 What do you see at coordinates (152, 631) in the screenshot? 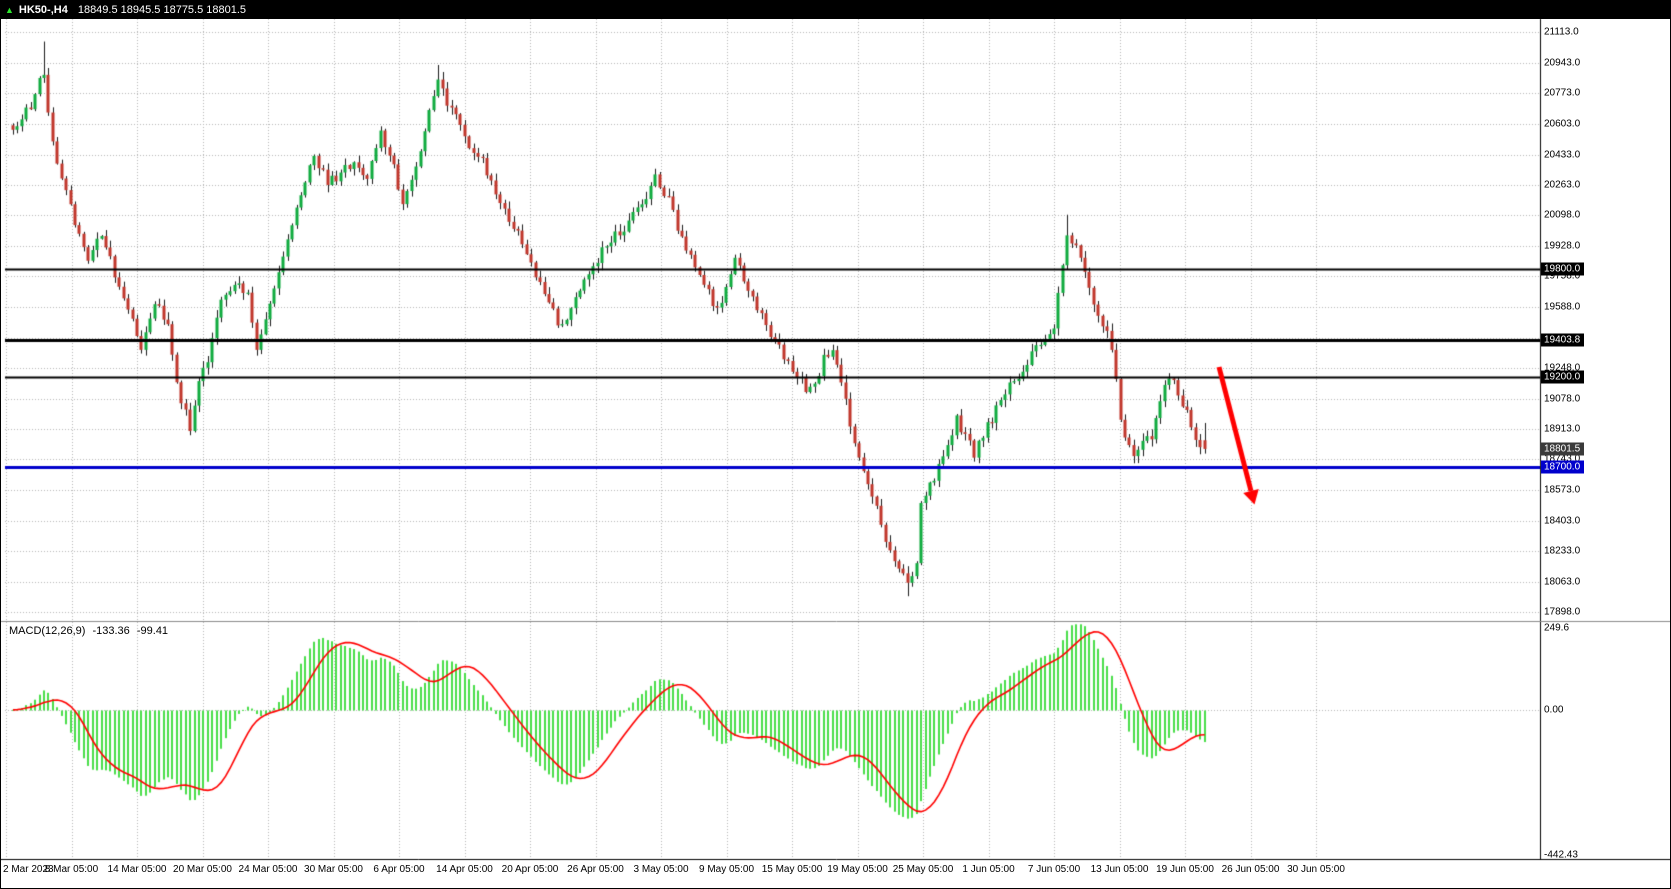
I see `macd-signal-value: -99.41` at bounding box center [152, 631].